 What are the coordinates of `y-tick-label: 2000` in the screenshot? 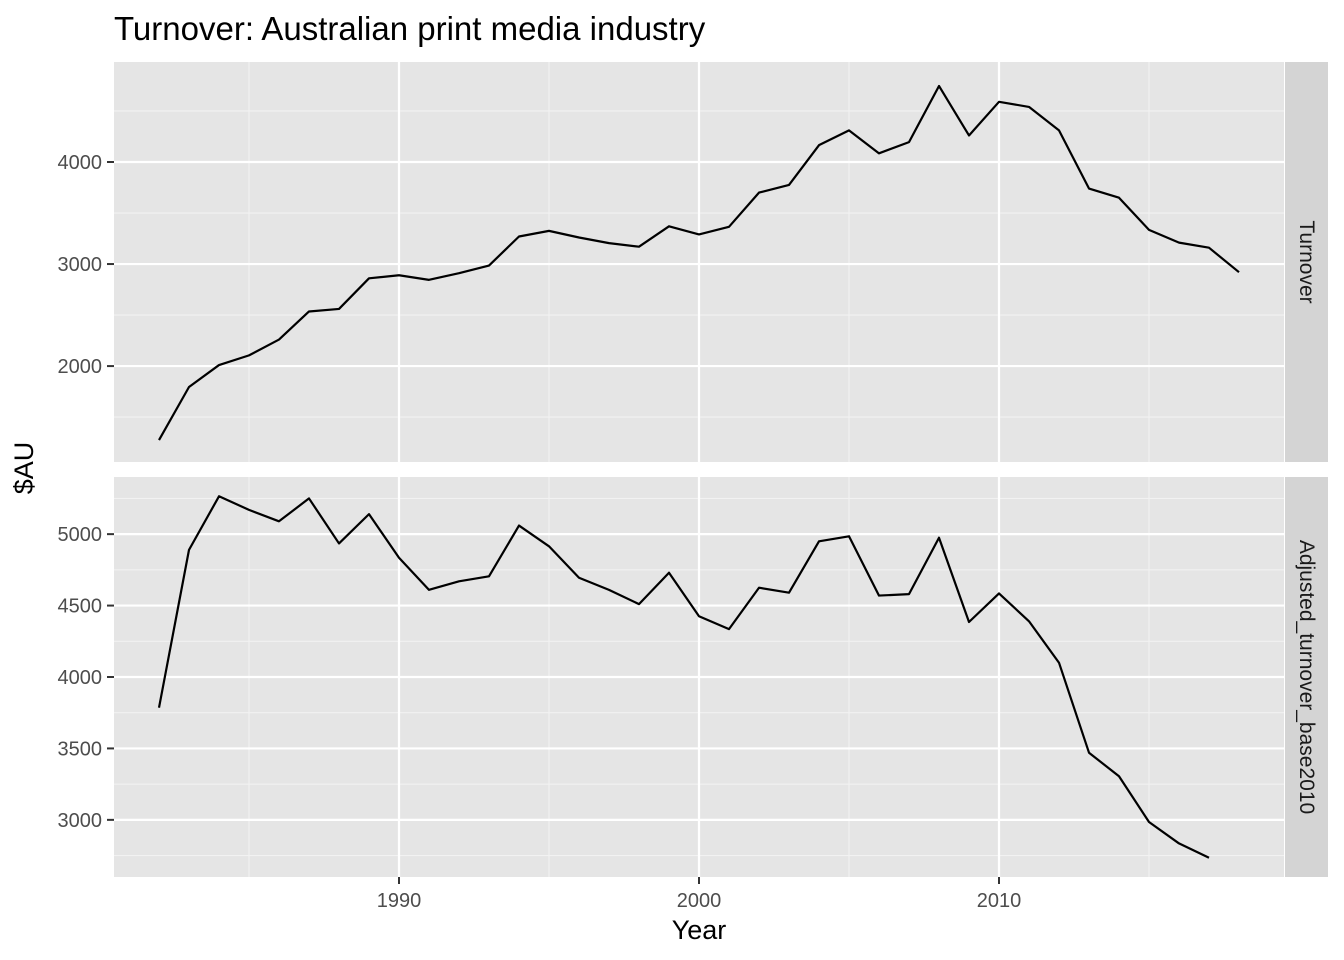 It's located at (80, 367).